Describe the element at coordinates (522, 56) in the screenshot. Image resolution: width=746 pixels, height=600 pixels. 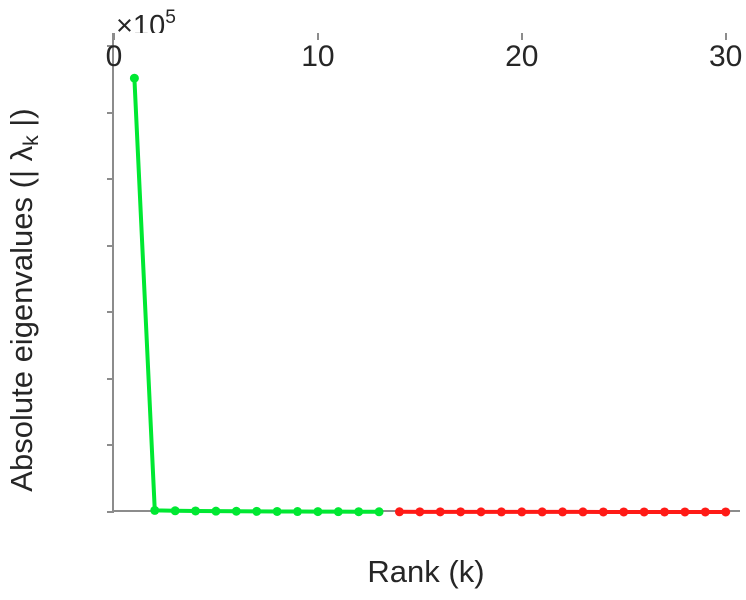
I see `x-axis-tick-label: 20` at that location.